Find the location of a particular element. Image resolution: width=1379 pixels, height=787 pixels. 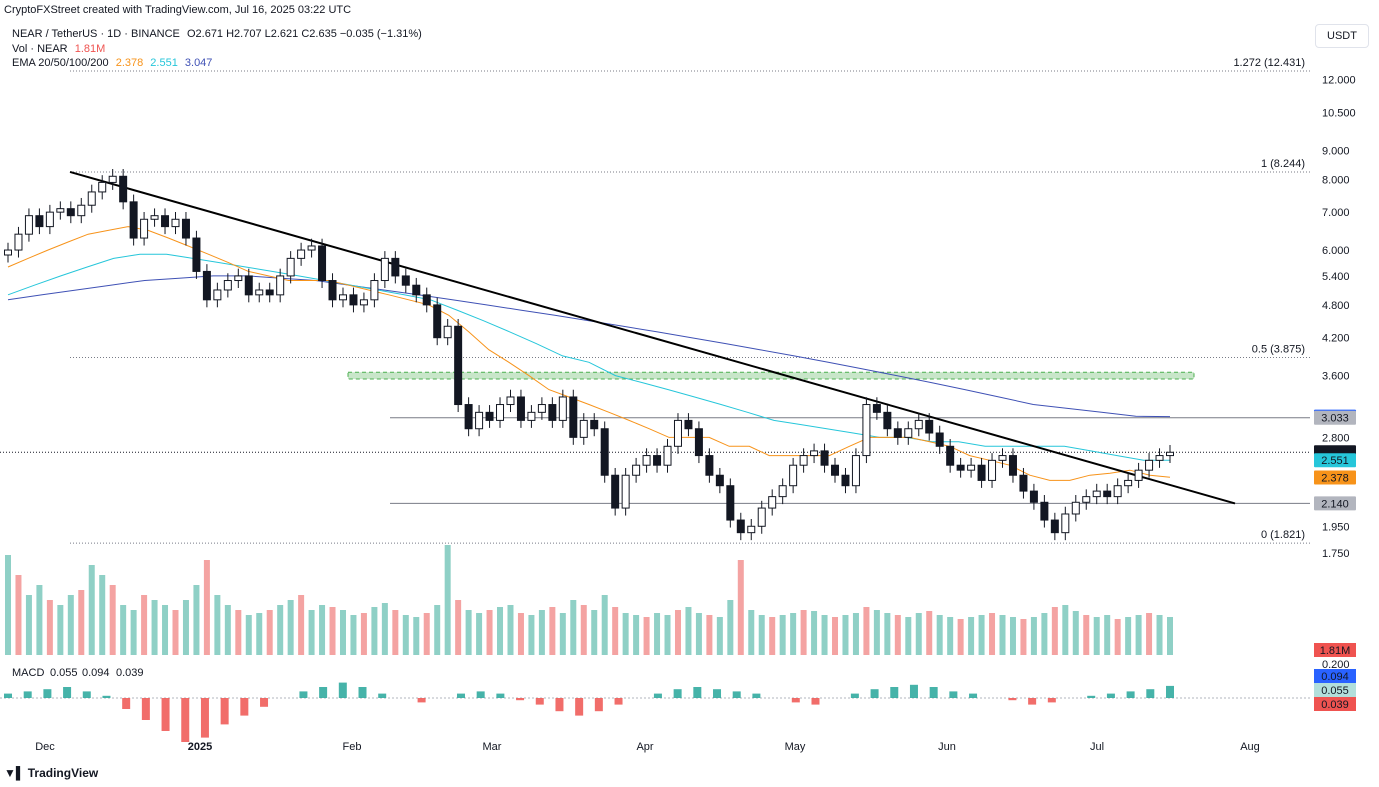

legend-ema20: 2.378 is located at coordinates (129, 63).